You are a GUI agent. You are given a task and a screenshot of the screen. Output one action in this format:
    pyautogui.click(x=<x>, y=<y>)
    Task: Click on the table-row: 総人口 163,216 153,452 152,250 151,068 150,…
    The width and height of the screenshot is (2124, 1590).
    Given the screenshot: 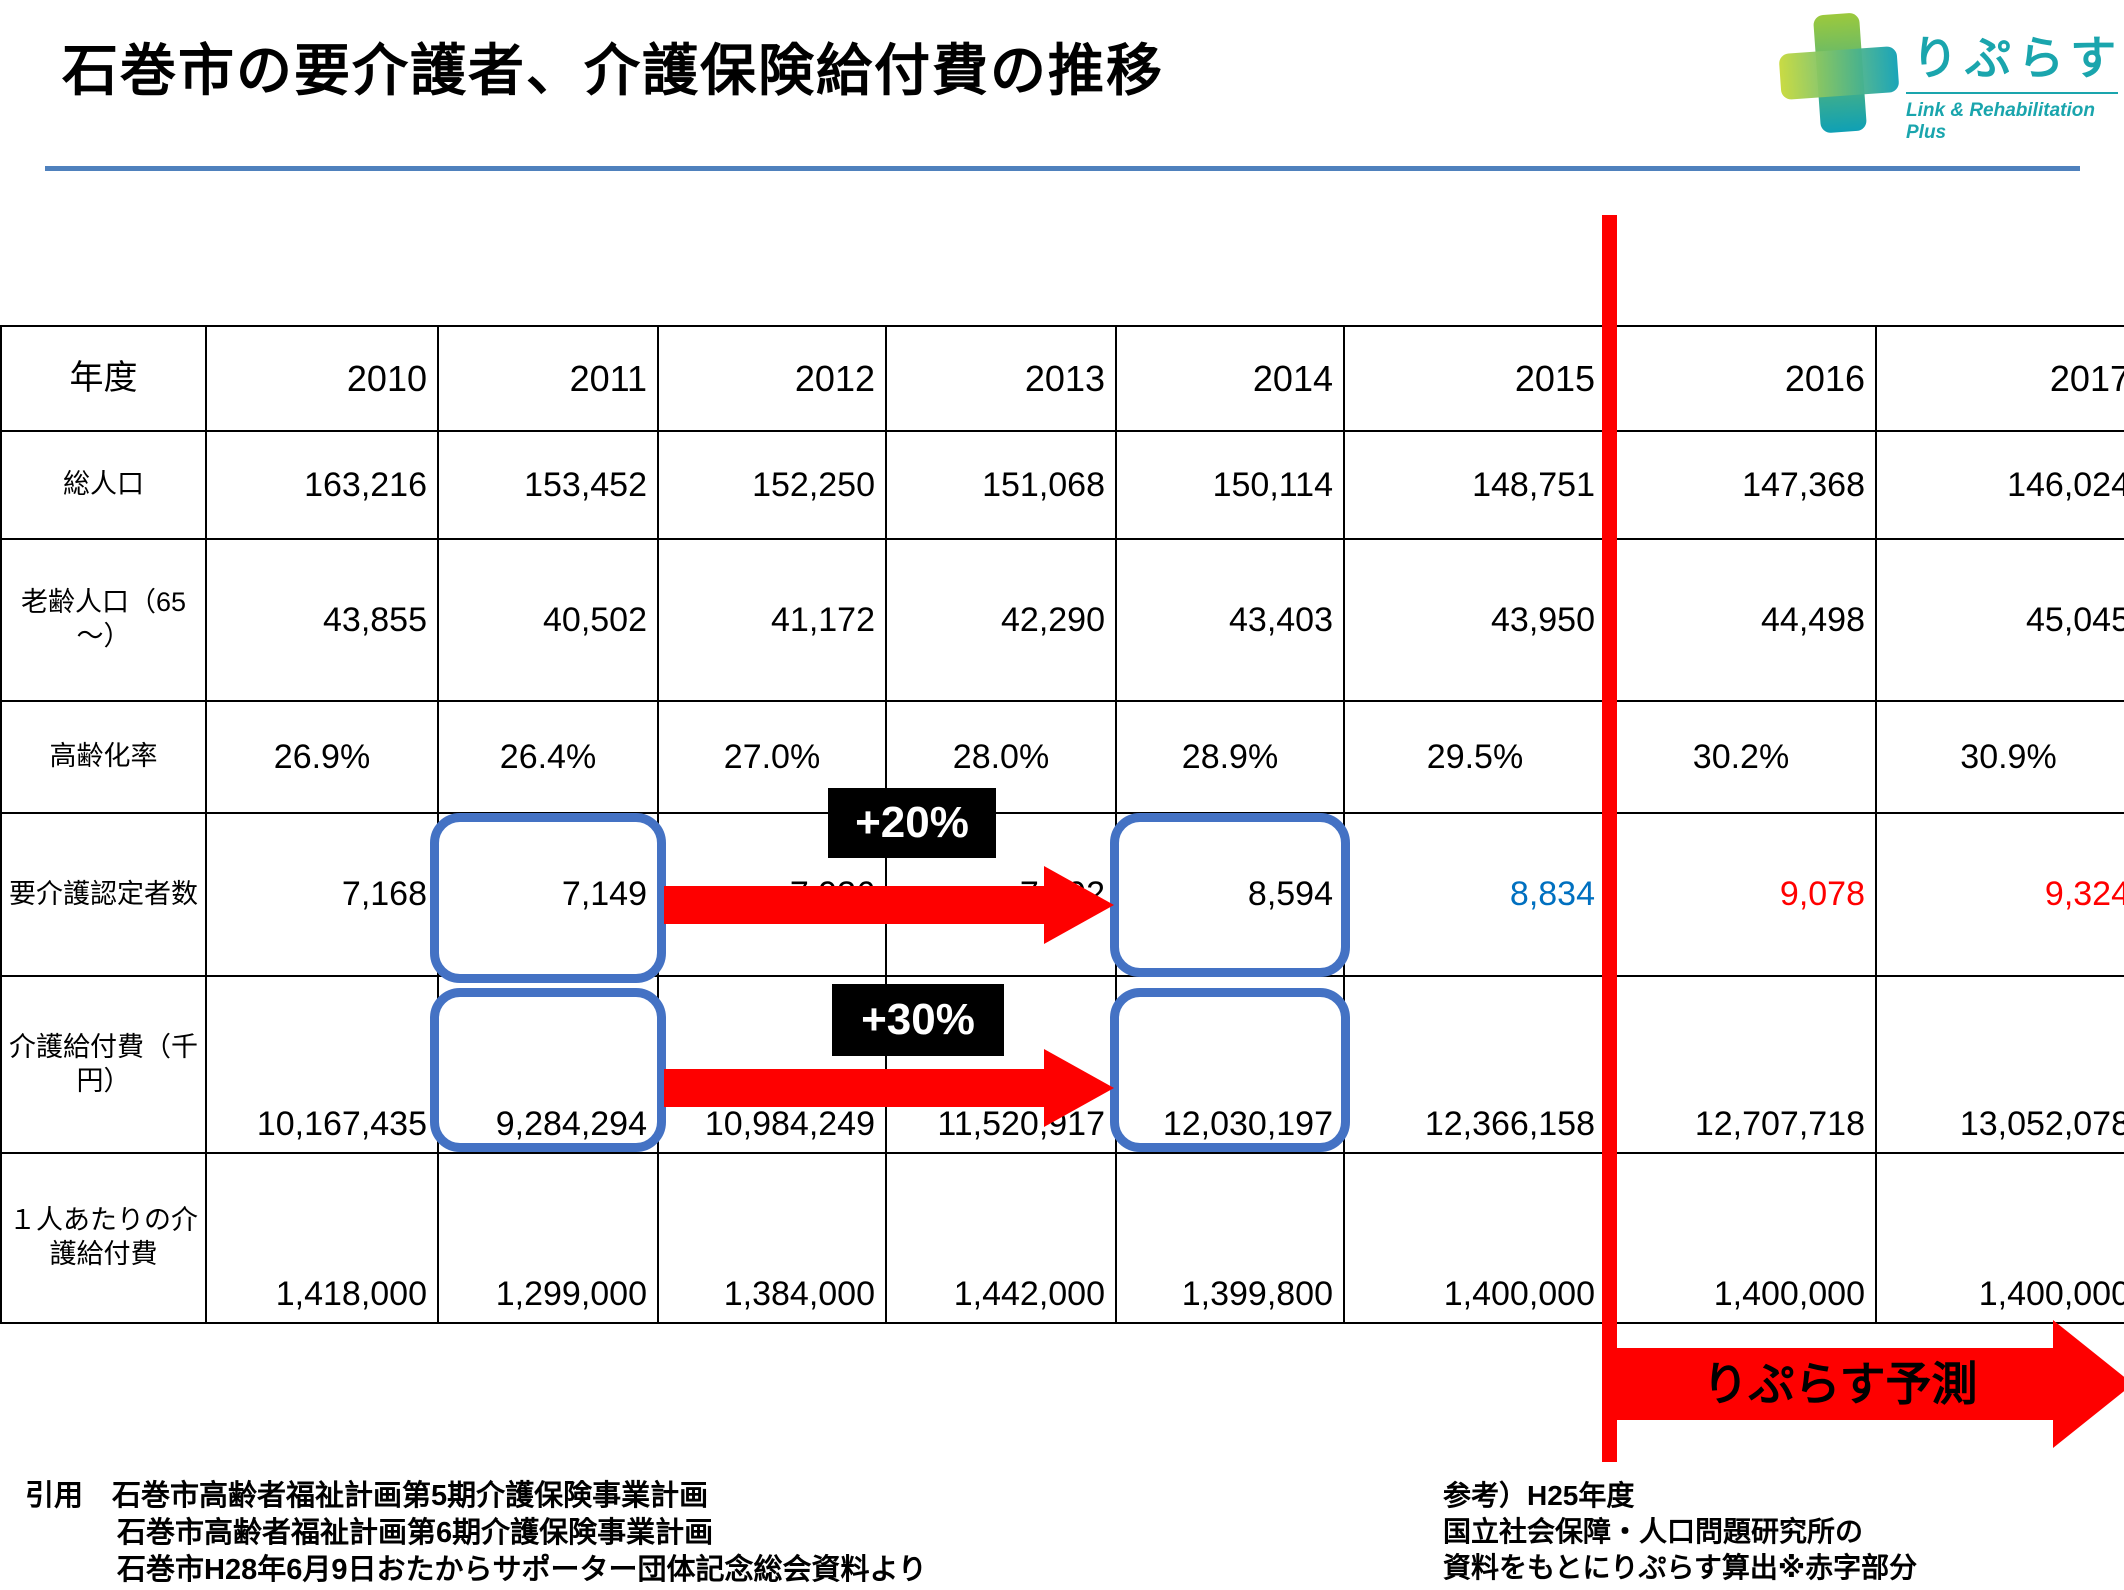 What is the action you would take?
    pyautogui.click(x=1062, y=485)
    